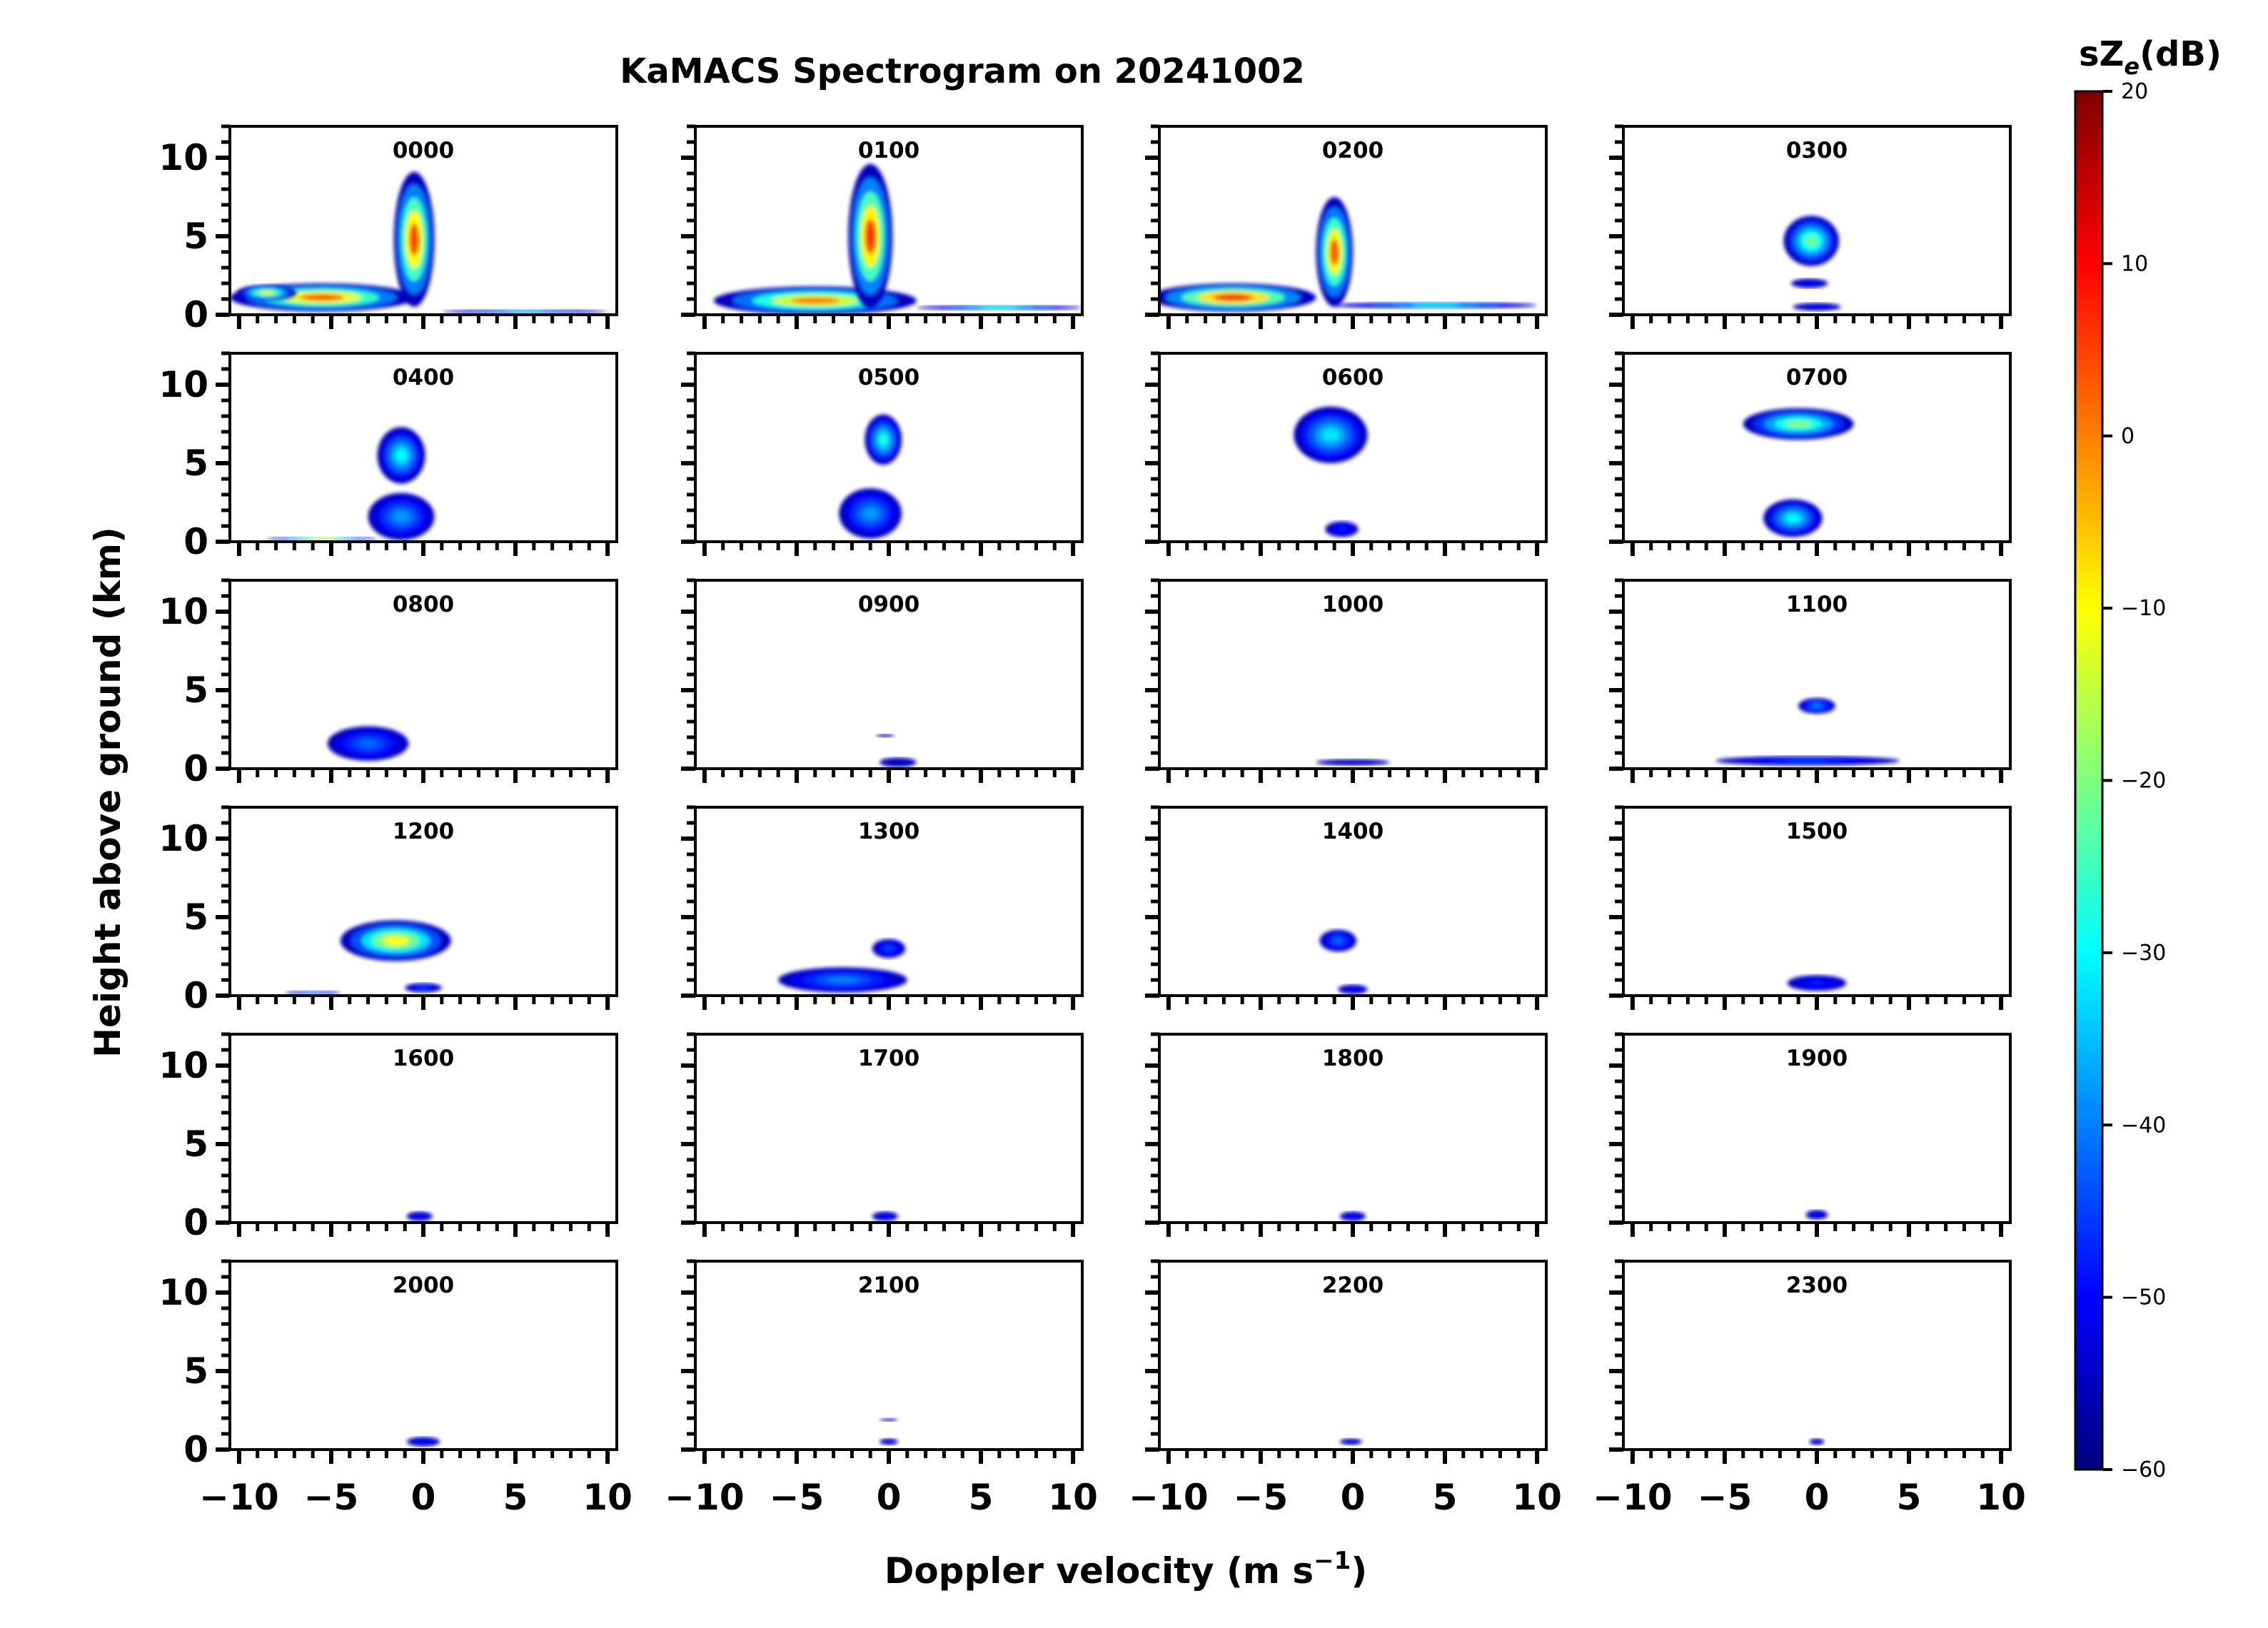 The image size is (2268, 1628). I want to click on x-axis-label: Doppler velocity (m s−1), so click(1125, 1569).